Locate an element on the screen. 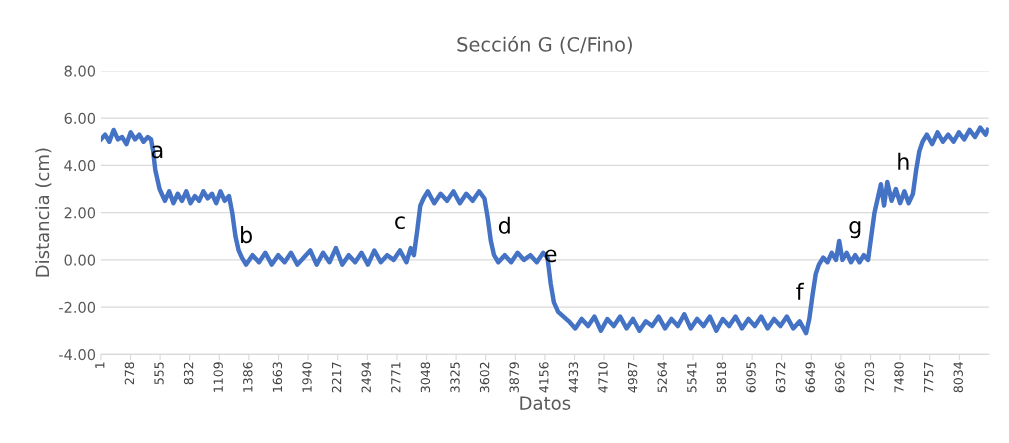 This screenshot has width=1009, height=443. y-tick-label: 0.00 is located at coordinates (80, 260).